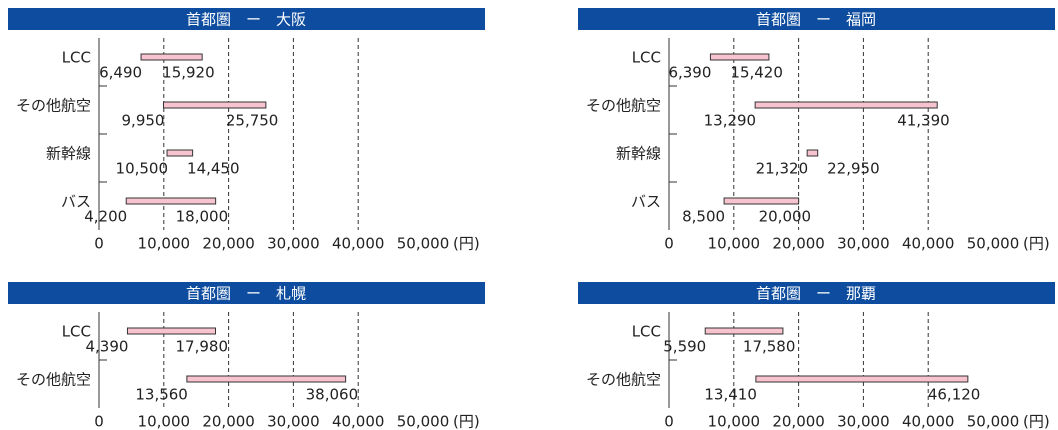 The width and height of the screenshot is (1058, 430). What do you see at coordinates (161, 395) in the screenshot?
I see `value-label: 13,560` at bounding box center [161, 395].